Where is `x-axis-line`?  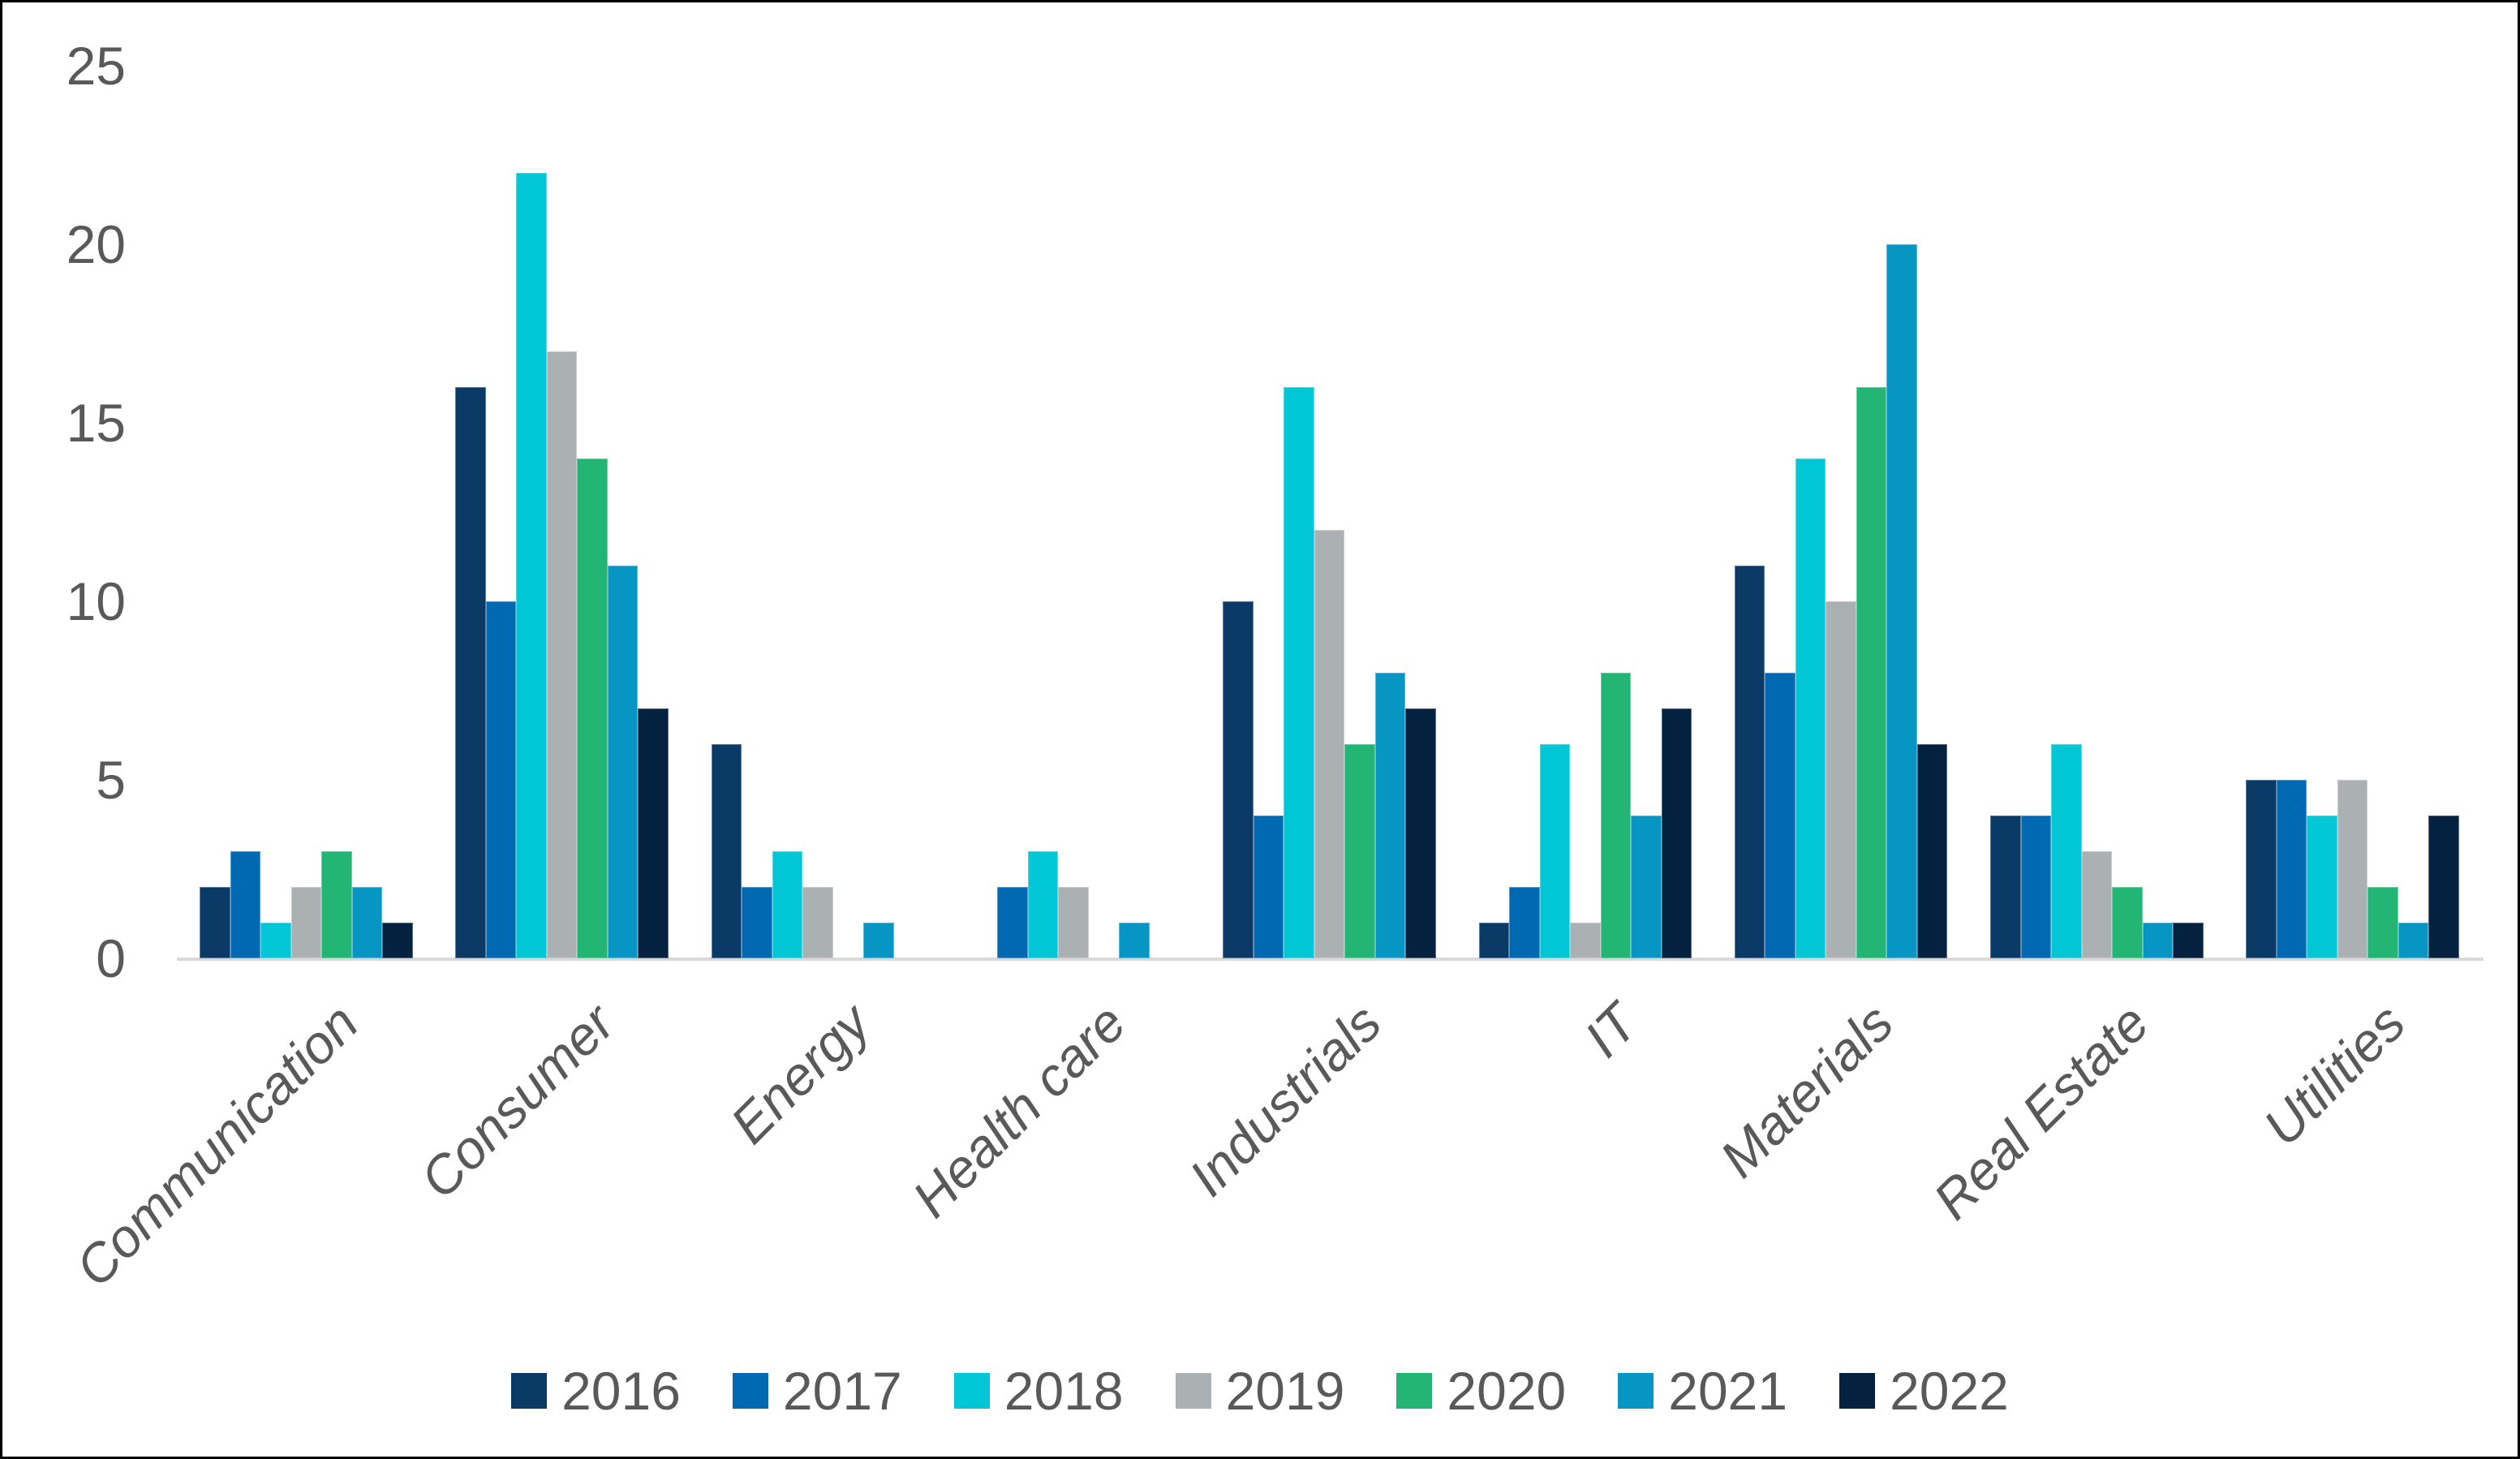
x-axis-line is located at coordinates (1330, 960).